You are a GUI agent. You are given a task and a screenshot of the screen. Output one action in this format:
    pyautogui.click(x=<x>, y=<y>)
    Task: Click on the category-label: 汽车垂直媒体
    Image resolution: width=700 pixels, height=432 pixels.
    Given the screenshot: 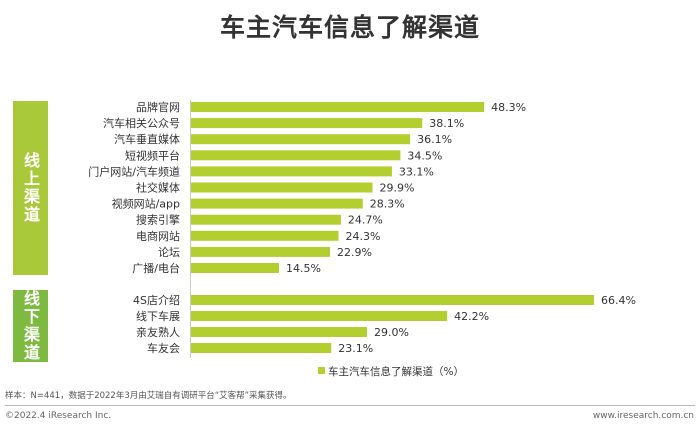 What is the action you would take?
    pyautogui.click(x=147, y=139)
    